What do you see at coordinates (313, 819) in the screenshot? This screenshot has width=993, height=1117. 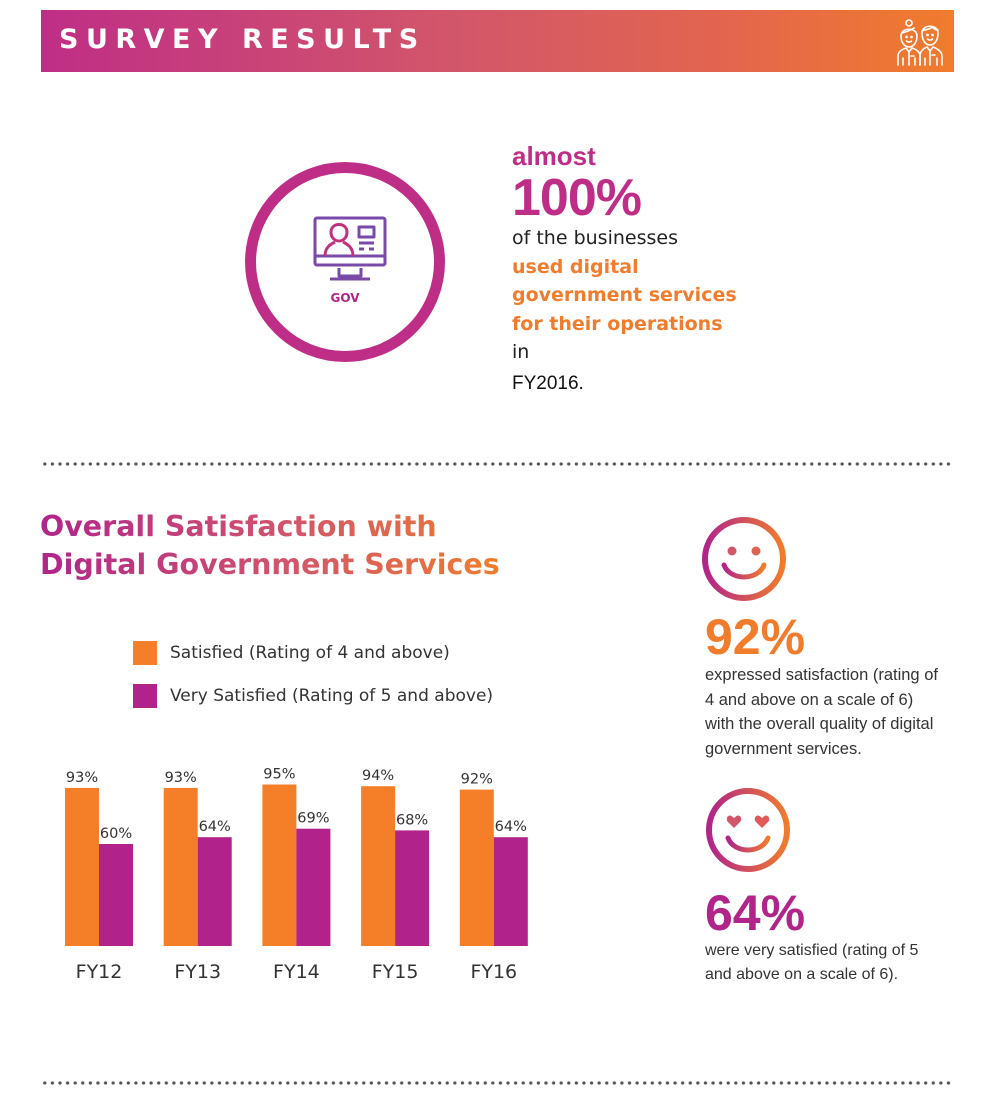 I see `label-very-satisfied-fy14: 69%` at bounding box center [313, 819].